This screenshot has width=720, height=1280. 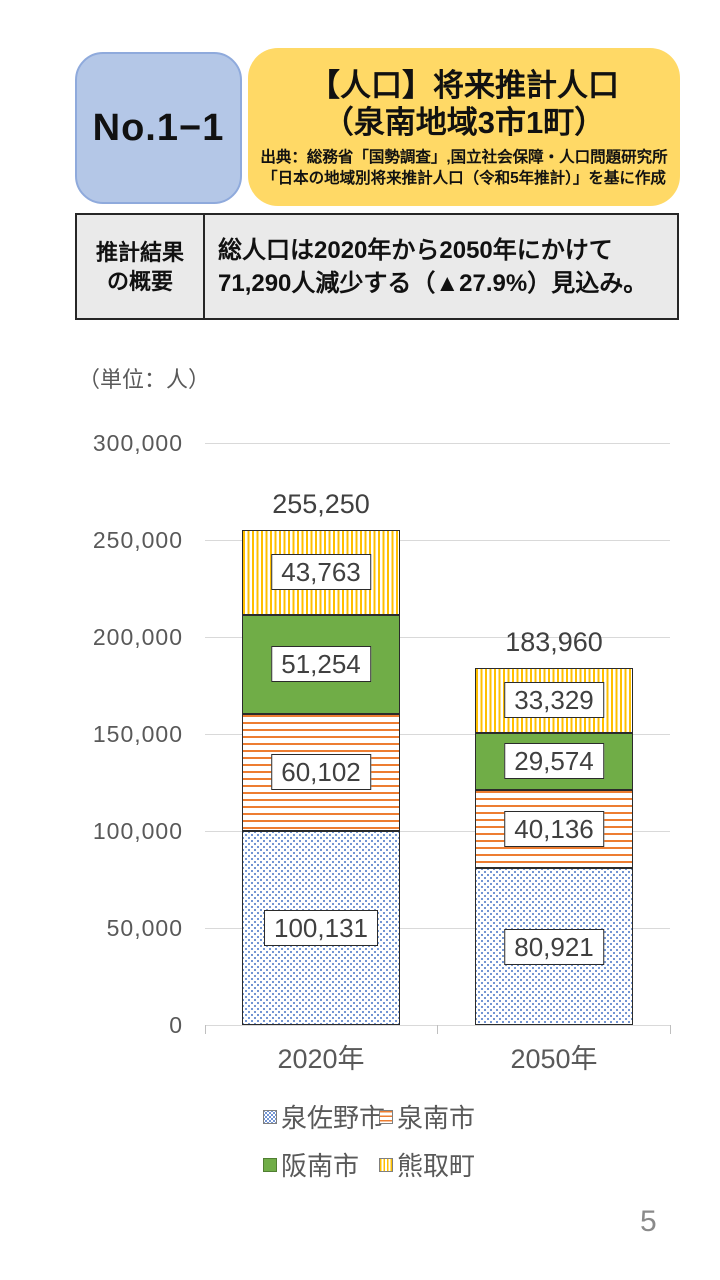 What do you see at coordinates (464, 157) in the screenshot?
I see `source-note-line1: 出典：総務省「国勢調査」,国立社会保障・人口問題研究所` at bounding box center [464, 157].